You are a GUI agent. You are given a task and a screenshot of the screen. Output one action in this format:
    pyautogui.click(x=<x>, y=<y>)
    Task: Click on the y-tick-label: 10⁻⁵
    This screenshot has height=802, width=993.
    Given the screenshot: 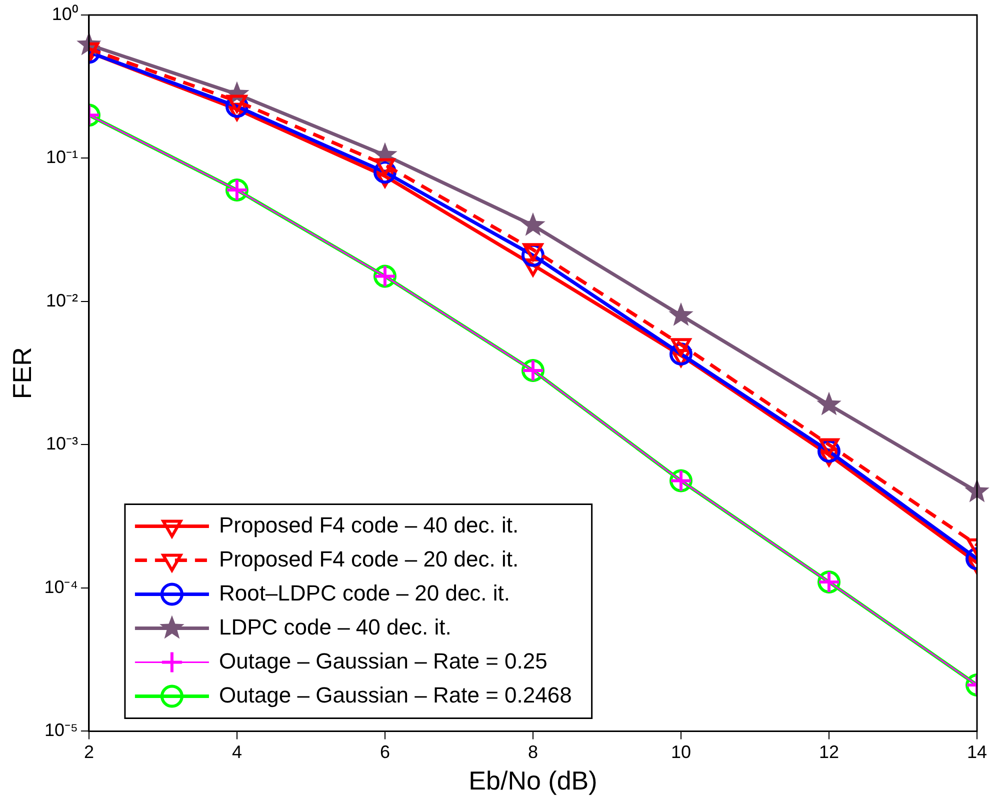 What is the action you would take?
    pyautogui.click(x=61, y=730)
    